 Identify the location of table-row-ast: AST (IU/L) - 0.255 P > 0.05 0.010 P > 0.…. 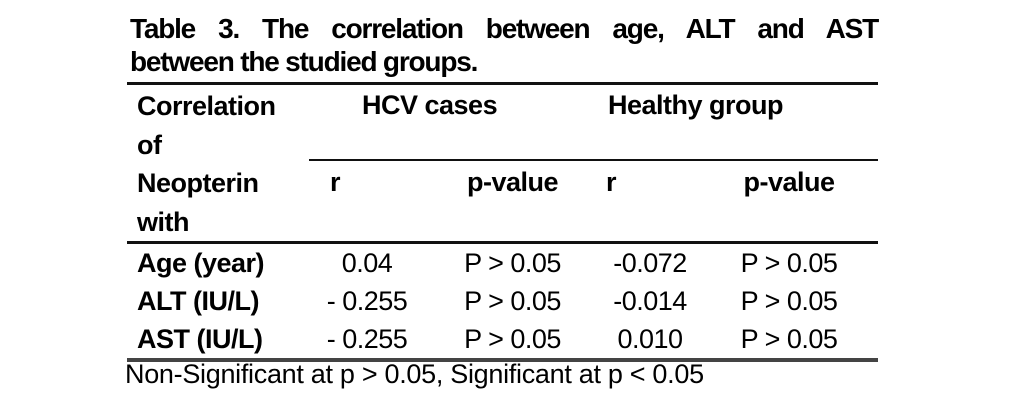
(502, 339).